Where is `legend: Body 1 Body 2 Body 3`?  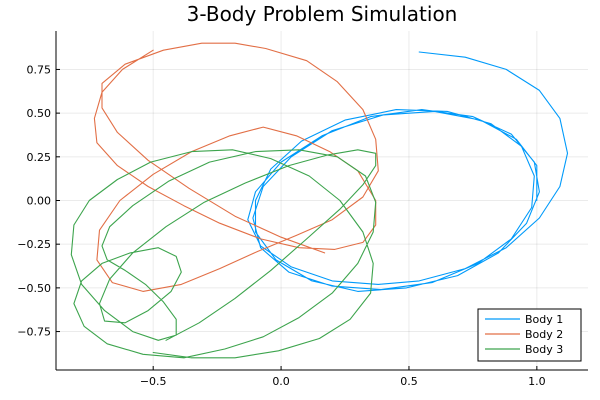
legend: Body 1 Body 2 Body 3 is located at coordinates (529, 335).